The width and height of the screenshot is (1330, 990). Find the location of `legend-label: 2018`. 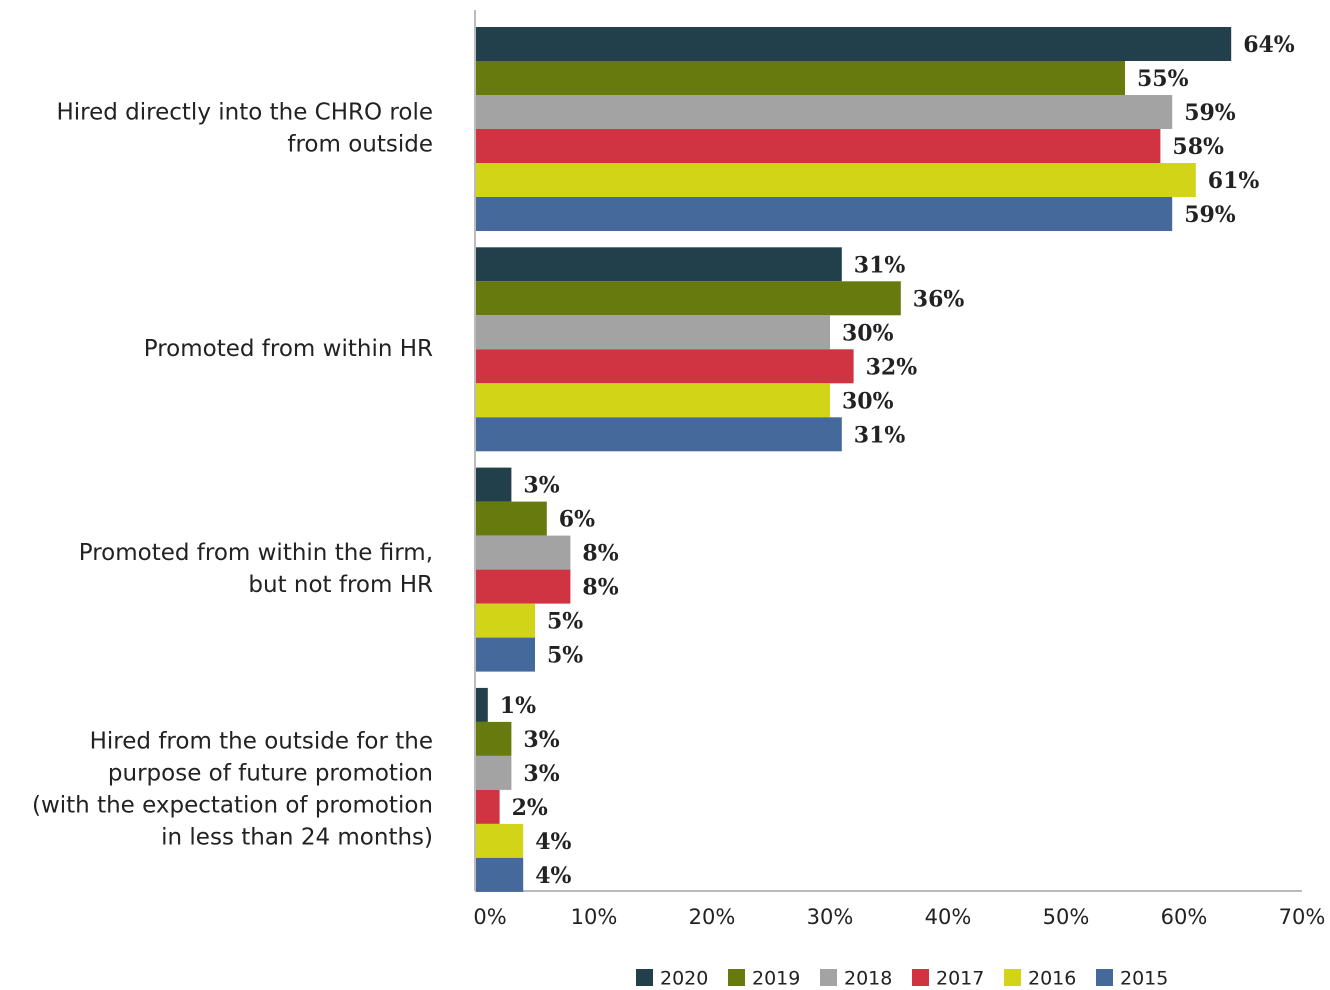

legend-label: 2018 is located at coordinates (868, 979).